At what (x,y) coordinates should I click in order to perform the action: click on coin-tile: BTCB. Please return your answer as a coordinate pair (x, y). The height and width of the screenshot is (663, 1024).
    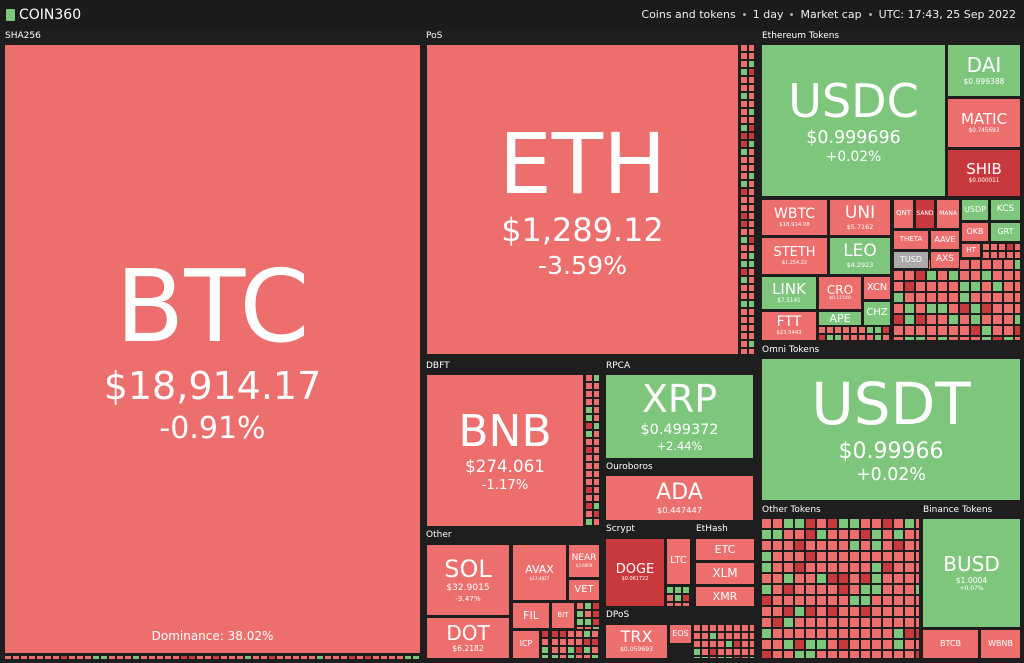
    Looking at the image, I should click on (950, 644).